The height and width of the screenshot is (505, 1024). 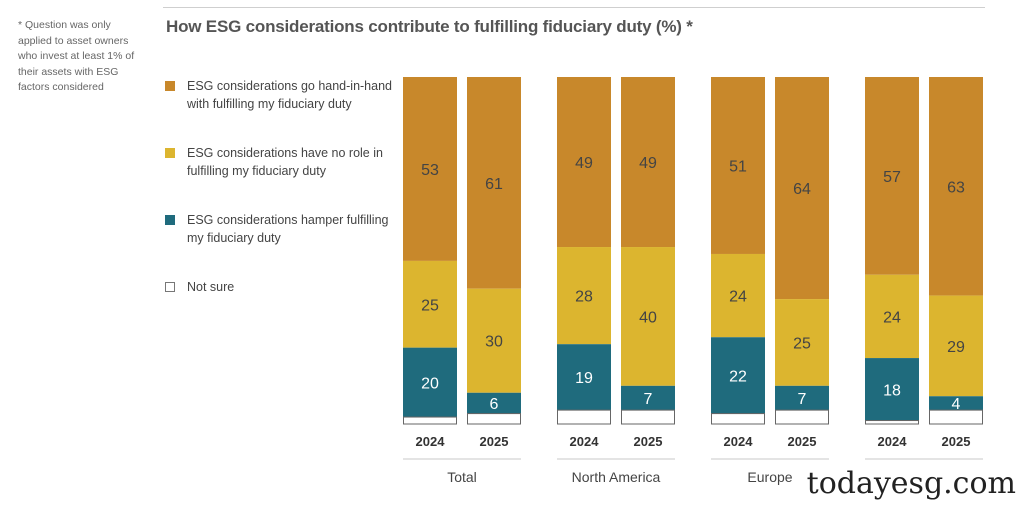 What do you see at coordinates (911, 483) in the screenshot?
I see `watermark: todayesg.com` at bounding box center [911, 483].